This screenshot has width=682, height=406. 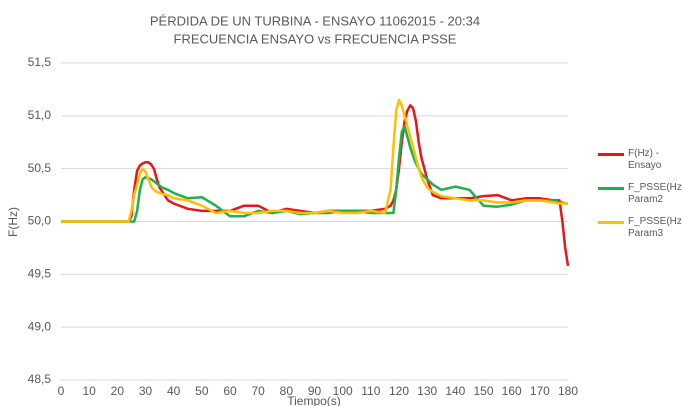 What do you see at coordinates (455, 391) in the screenshot?
I see `x-tick-label: 140` at bounding box center [455, 391].